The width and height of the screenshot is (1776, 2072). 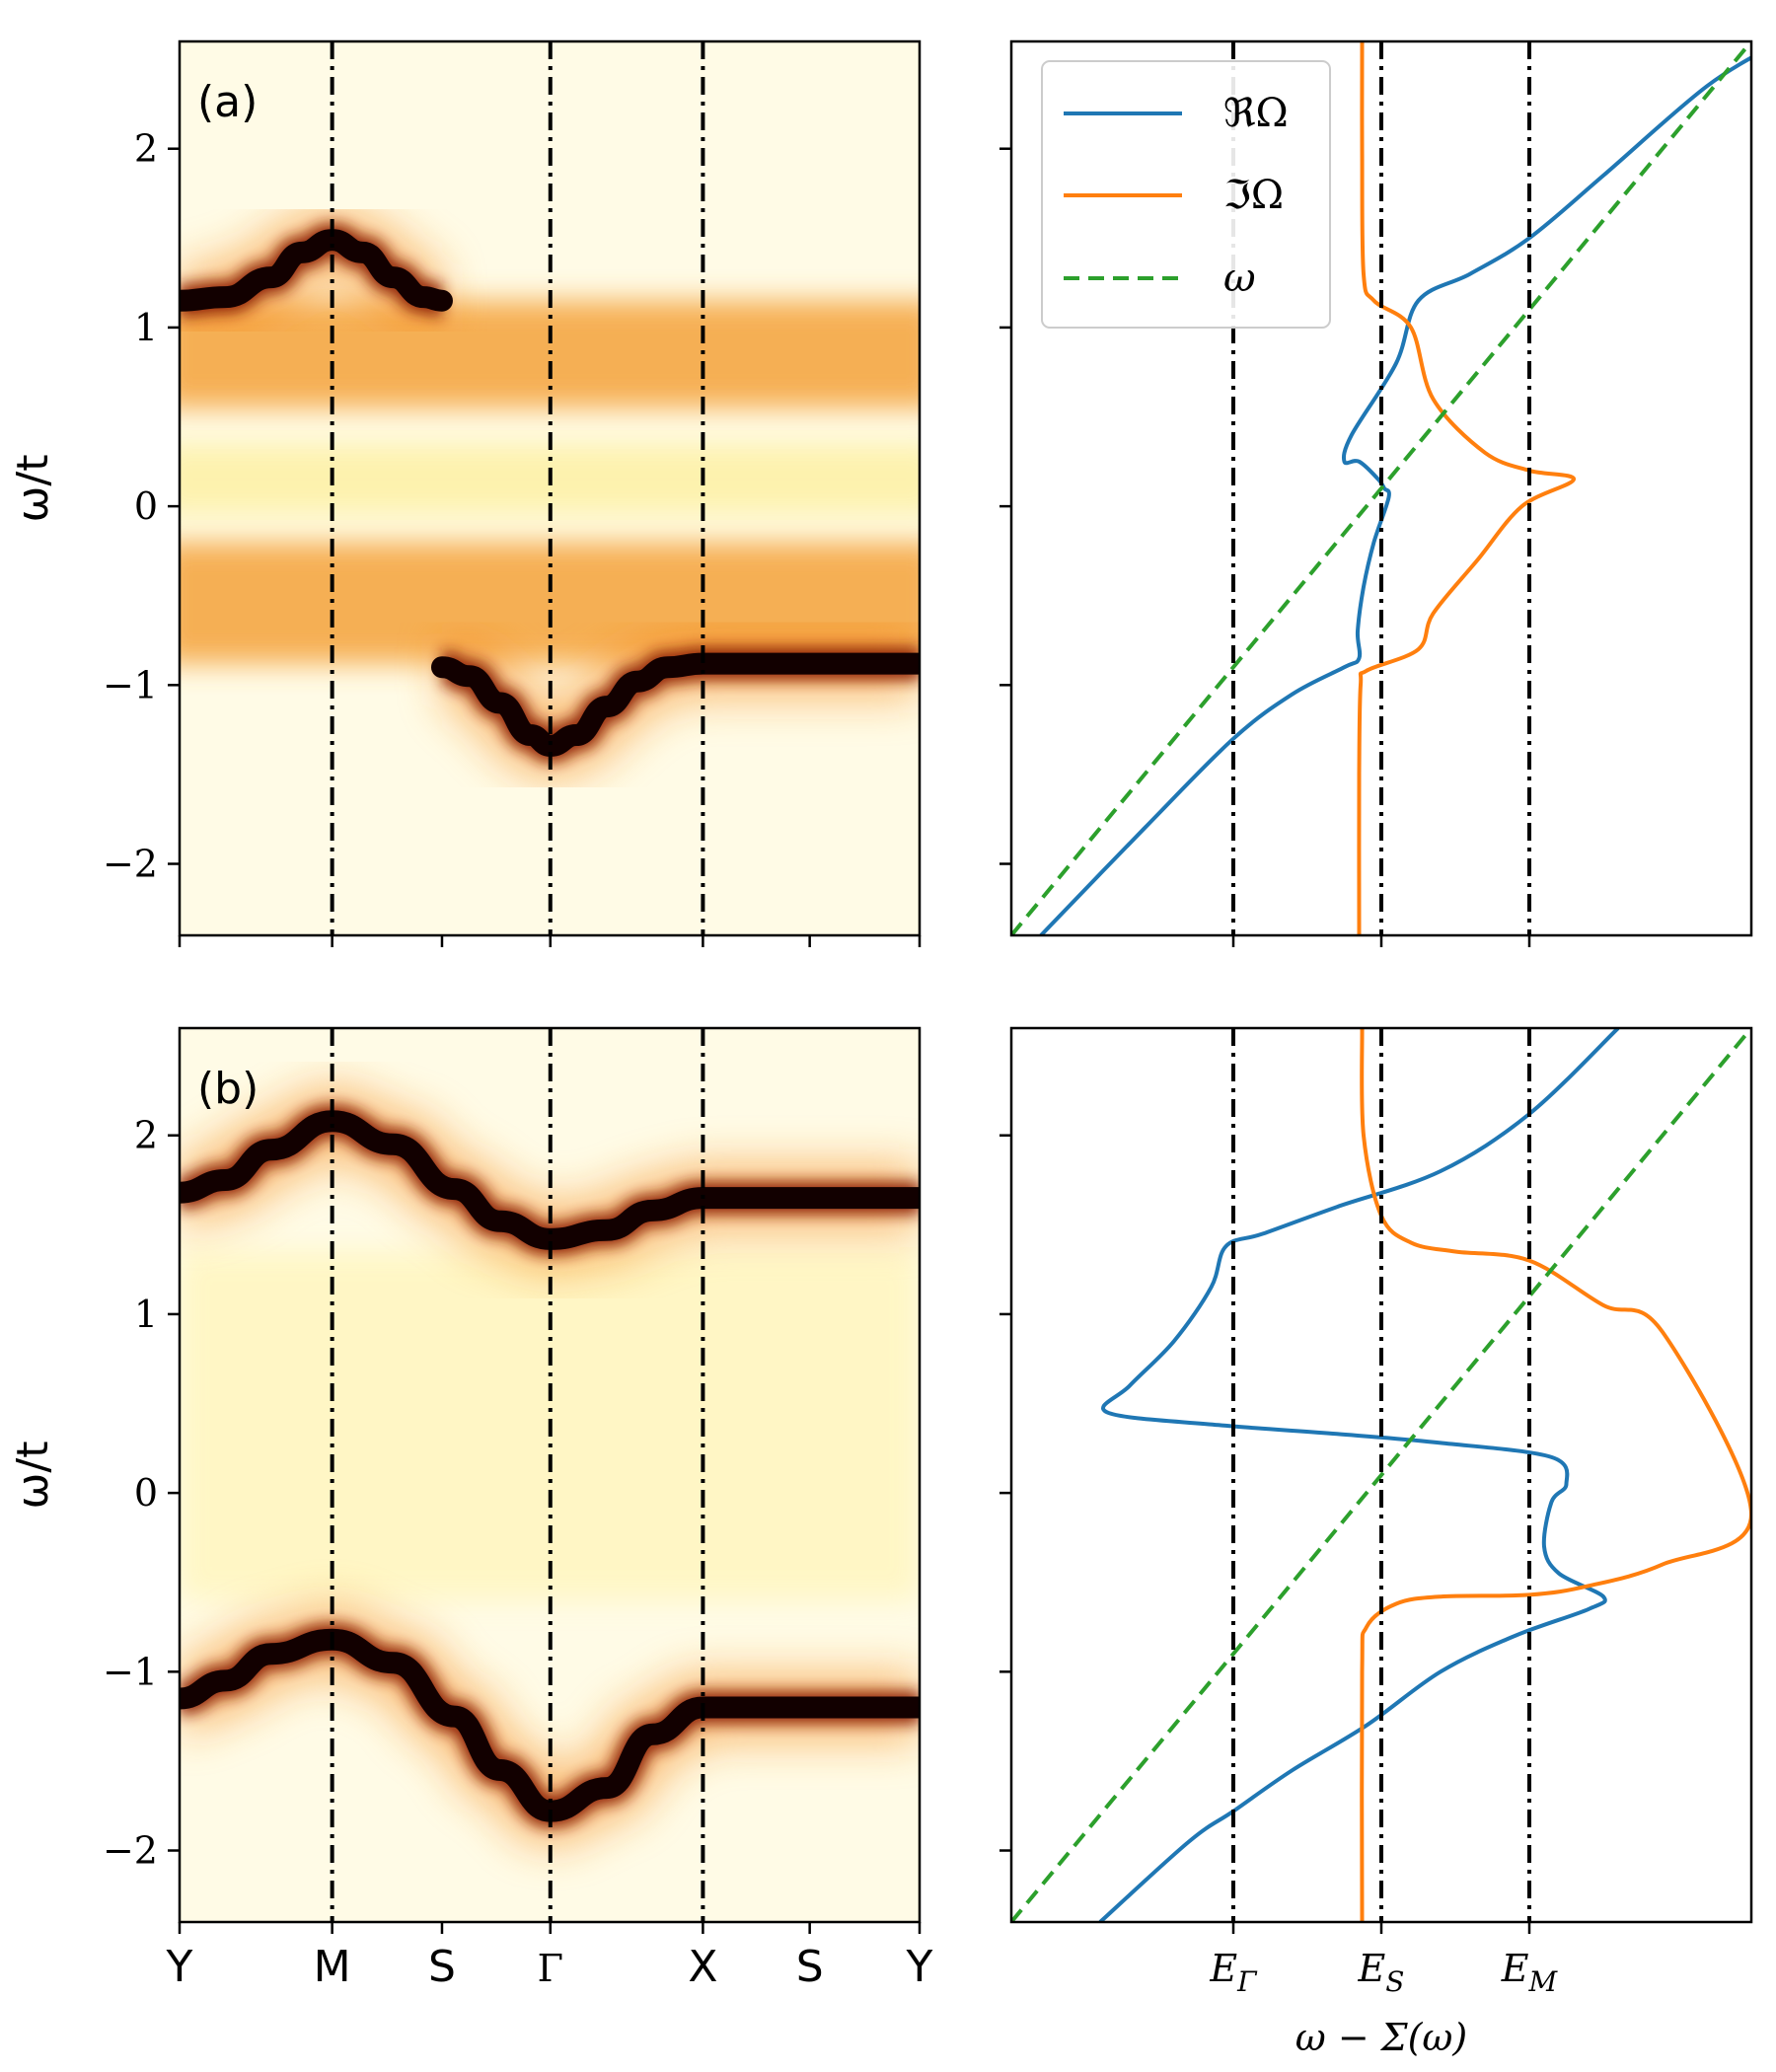 I want to click on legend-label-re: ℜΩ, so click(x=1256, y=114).